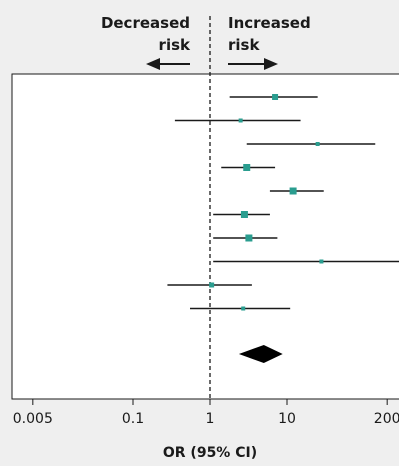  Describe the element at coordinates (145, 23) in the screenshot. I see `decreased-risk-label-line1: Decreased` at that location.